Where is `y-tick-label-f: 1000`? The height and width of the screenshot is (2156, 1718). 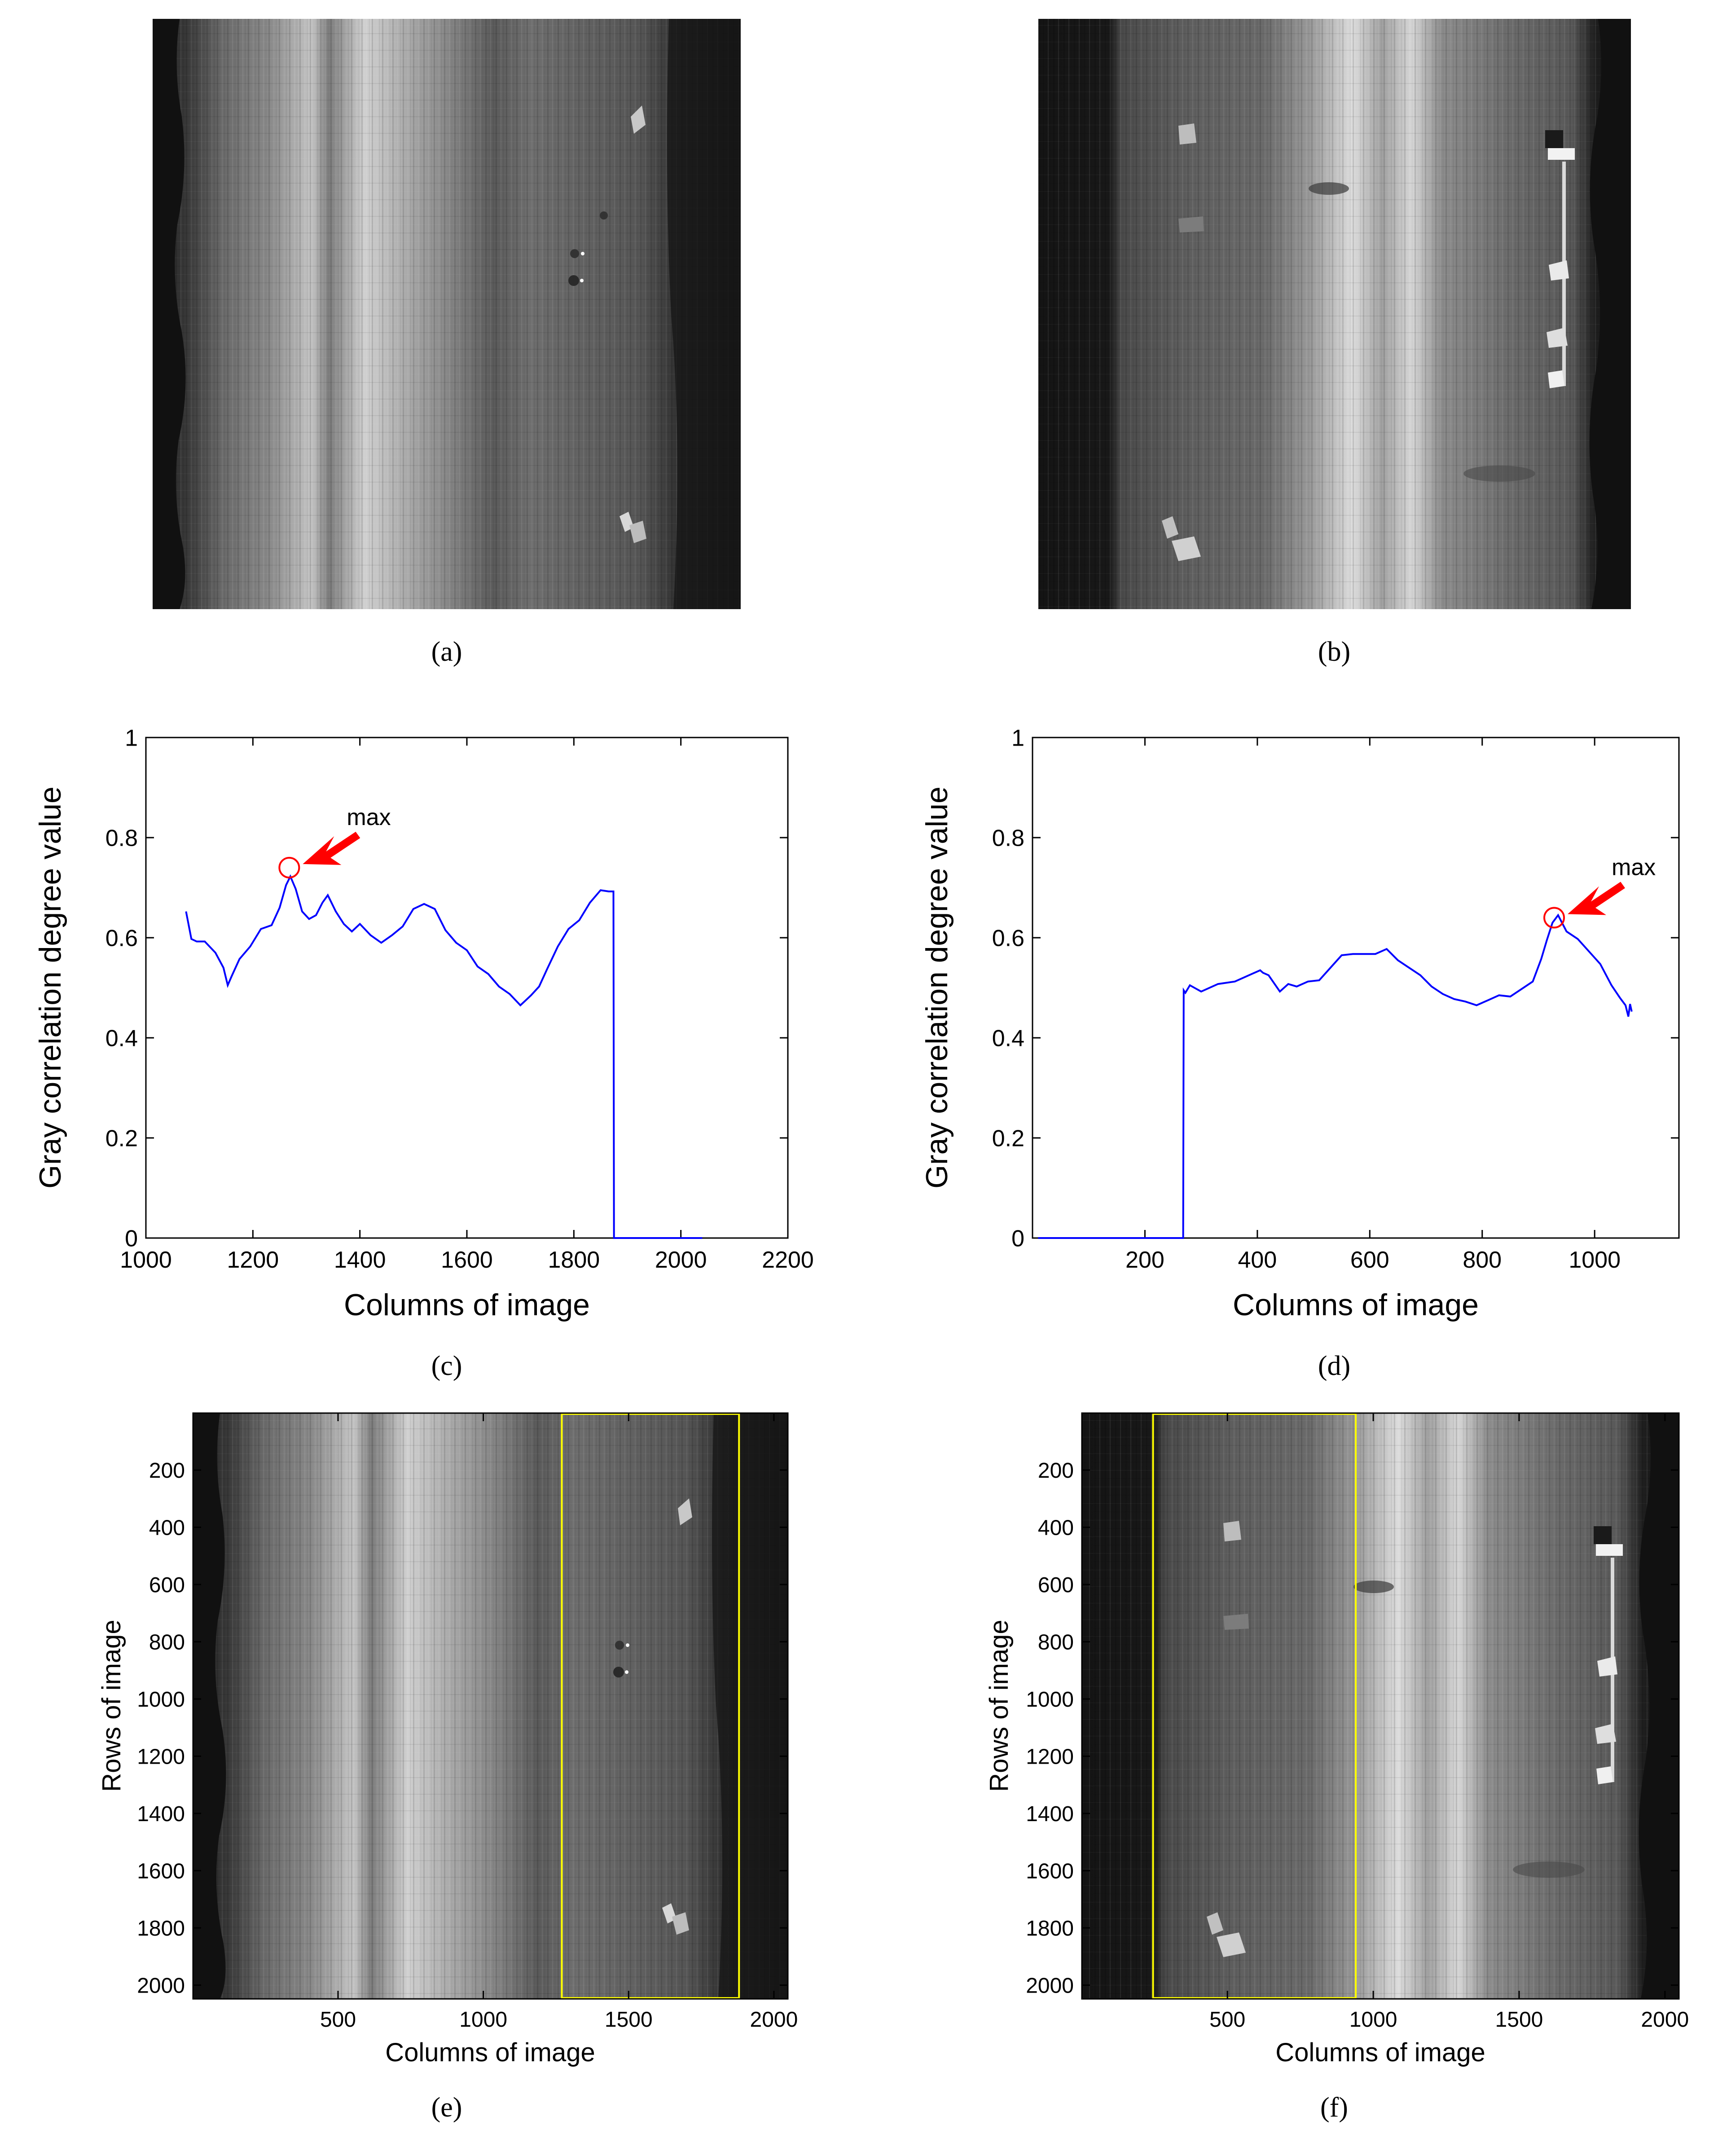
y-tick-label-f: 1000 is located at coordinates (1050, 1700).